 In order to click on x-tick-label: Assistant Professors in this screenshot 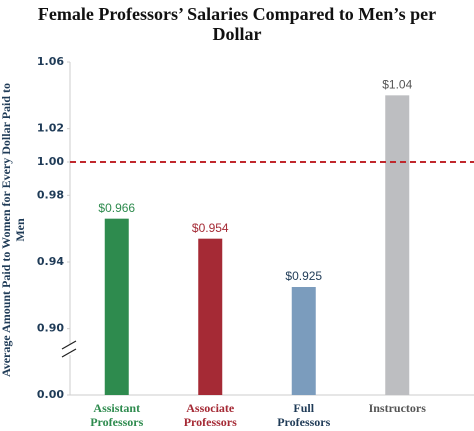, I will do `click(116, 415)`.